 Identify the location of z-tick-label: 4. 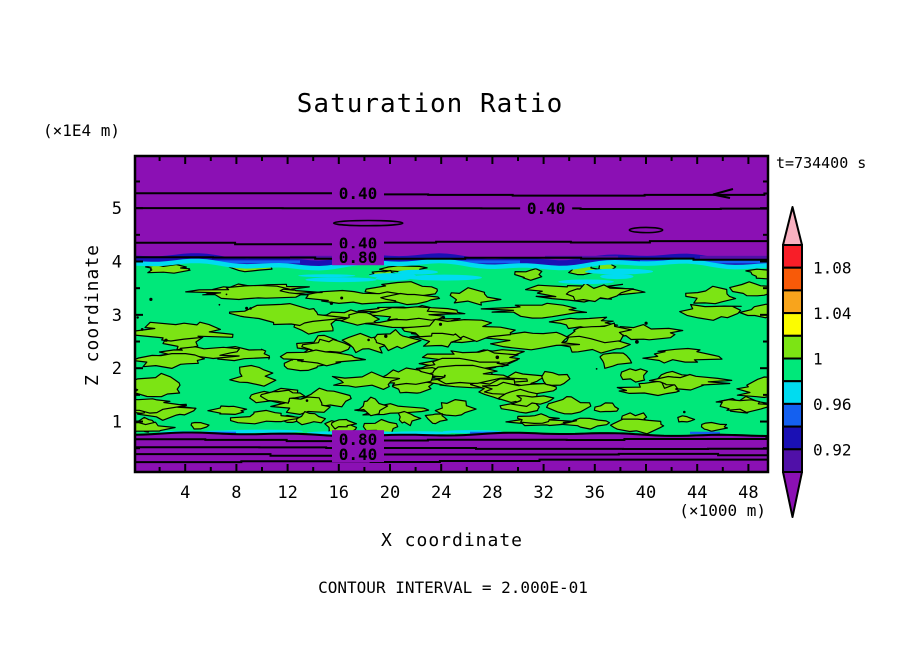
(117, 263).